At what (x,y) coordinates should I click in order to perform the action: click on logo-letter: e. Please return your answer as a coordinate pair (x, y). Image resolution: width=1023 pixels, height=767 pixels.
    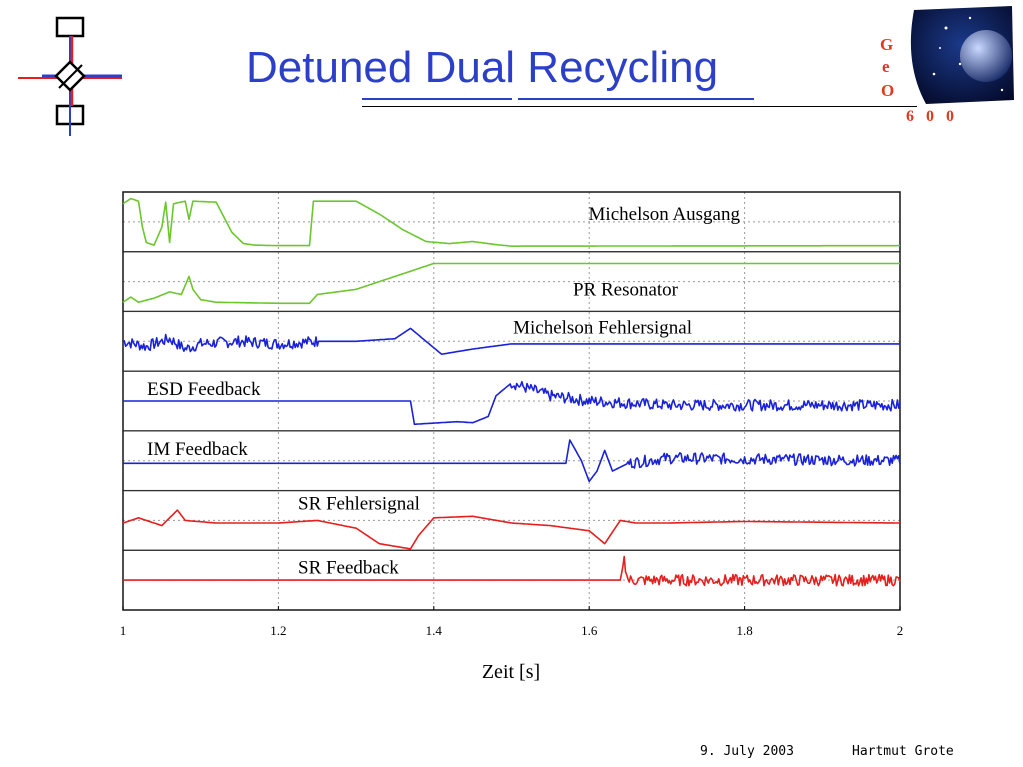
    Looking at the image, I should click on (886, 66).